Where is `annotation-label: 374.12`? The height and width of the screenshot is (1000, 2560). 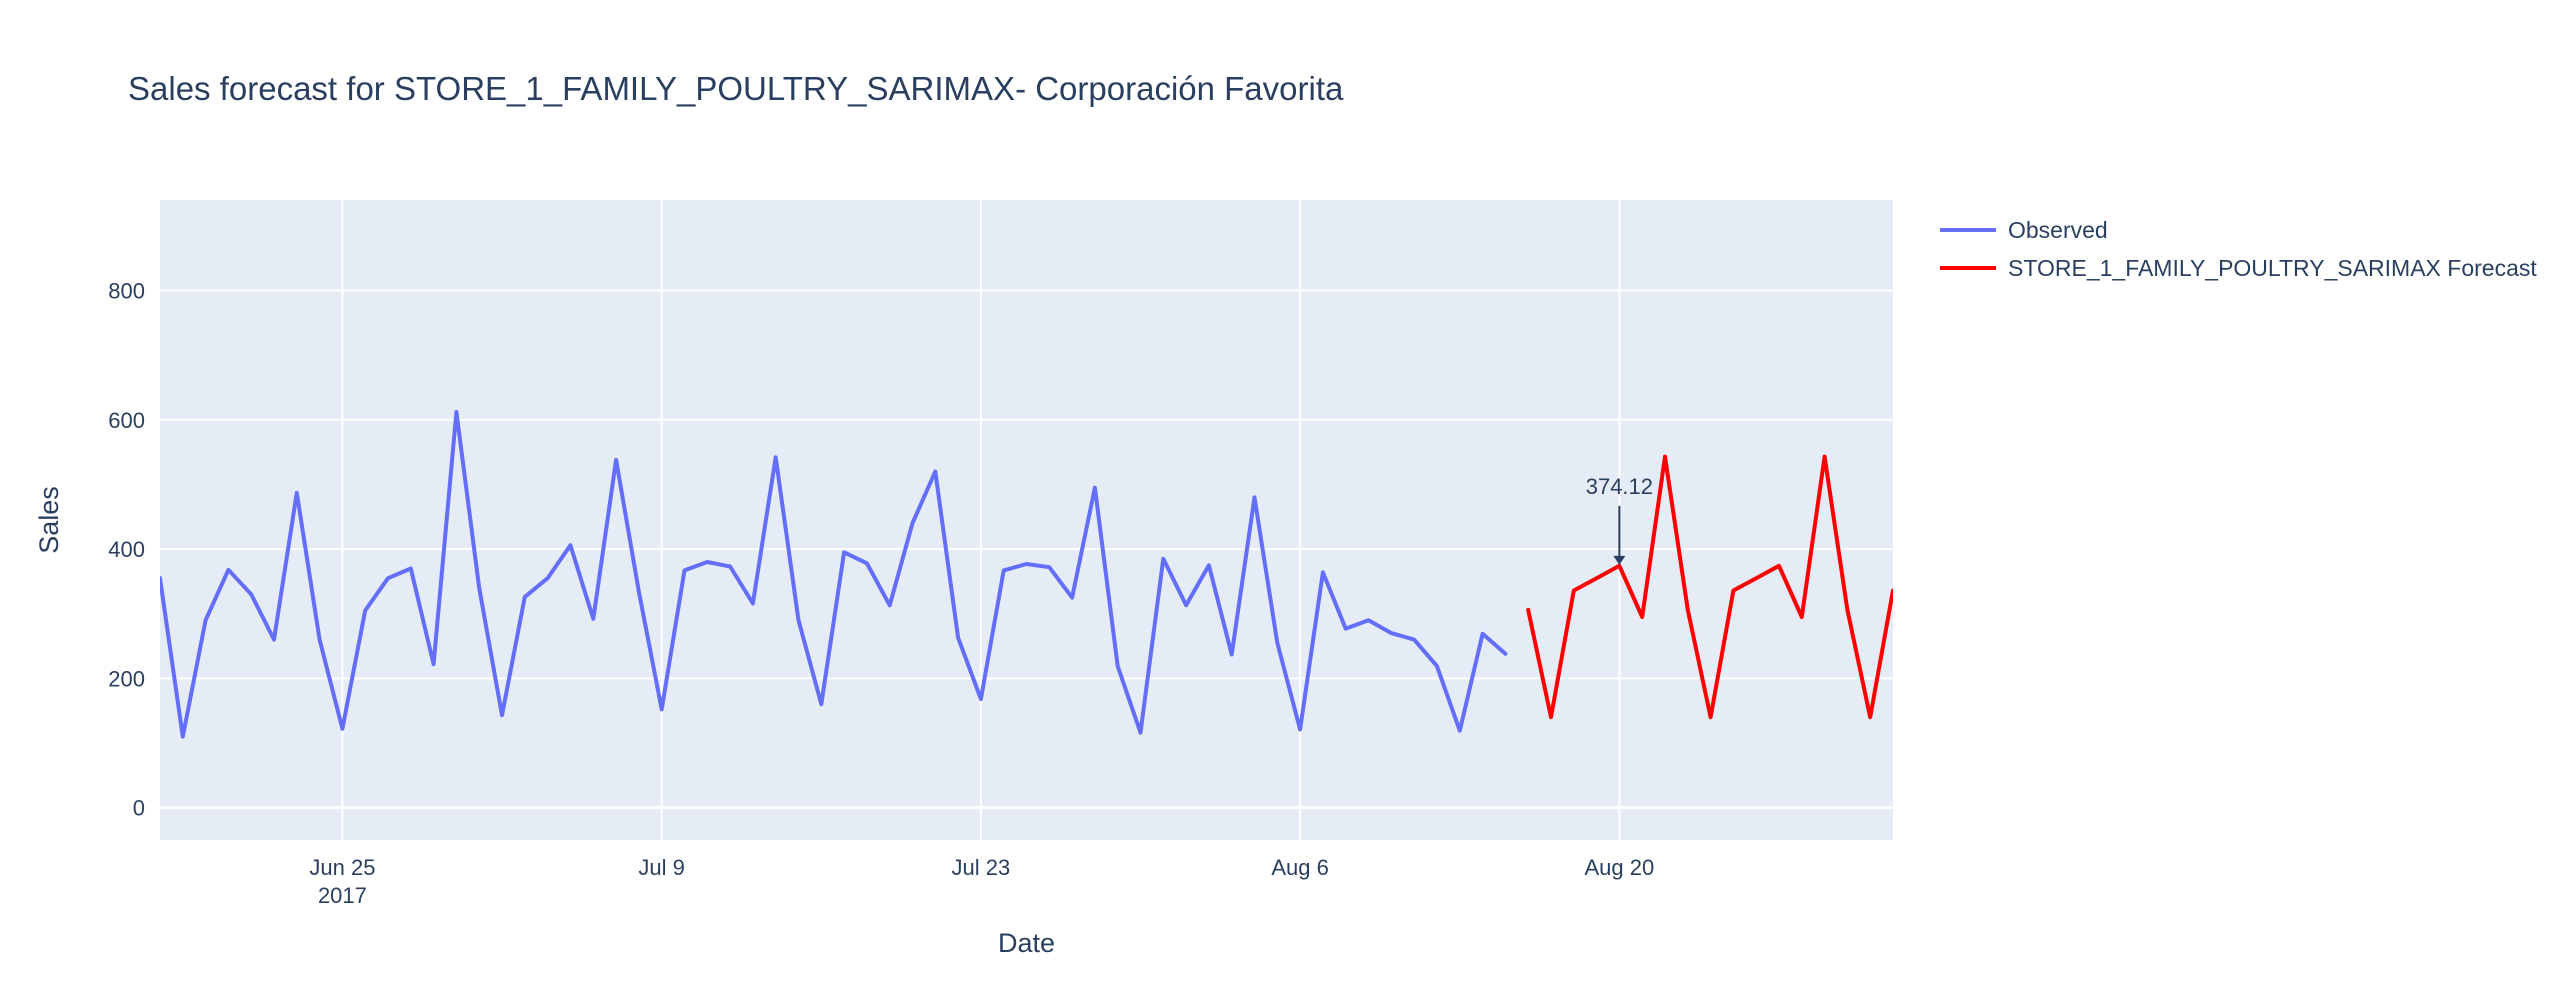 annotation-label: 374.12 is located at coordinates (1619, 486).